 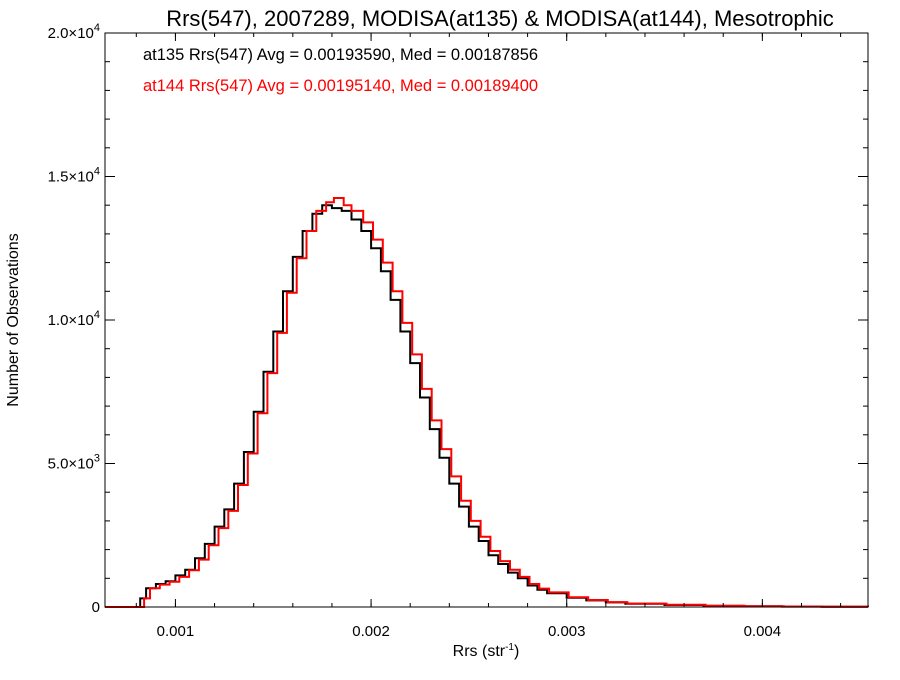 What do you see at coordinates (371, 631) in the screenshot?
I see `x-tick-label: 0.002` at bounding box center [371, 631].